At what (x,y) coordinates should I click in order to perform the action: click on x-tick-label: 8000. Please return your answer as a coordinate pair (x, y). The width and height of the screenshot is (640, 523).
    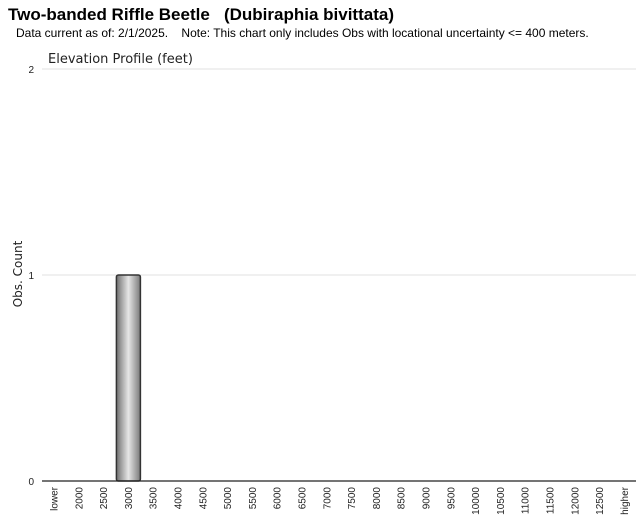
    Looking at the image, I should click on (377, 498).